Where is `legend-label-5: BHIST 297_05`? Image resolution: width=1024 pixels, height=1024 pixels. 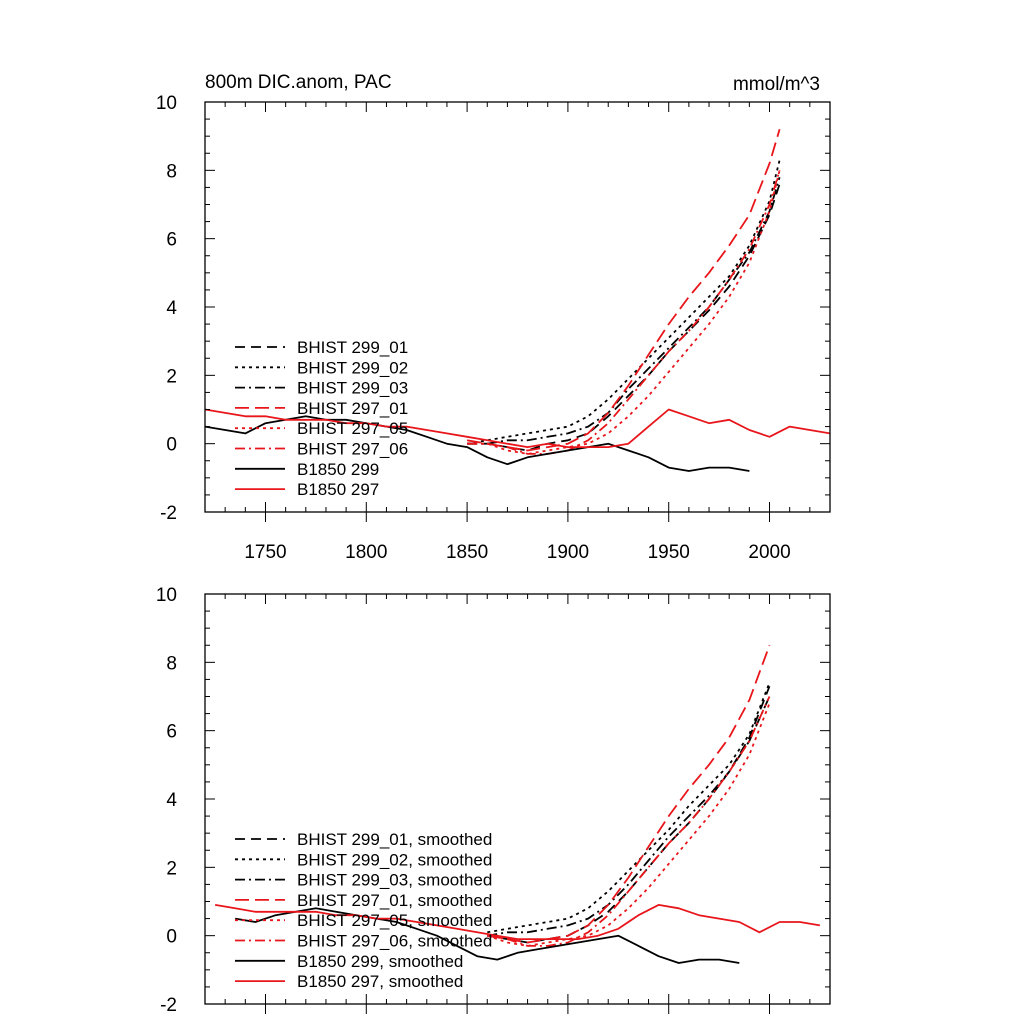 legend-label-5: BHIST 297_05 is located at coordinates (352, 428).